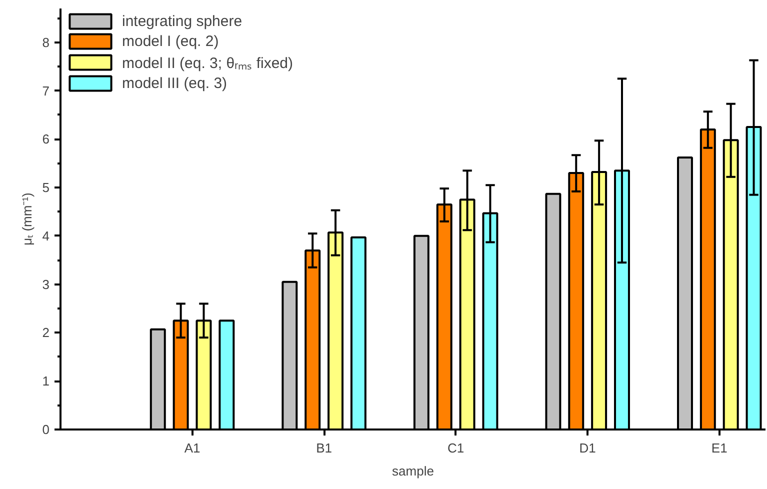 The width and height of the screenshot is (767, 489). Describe the element at coordinates (175, 83) in the screenshot. I see `legend-label: model III (eq. 3)` at that location.